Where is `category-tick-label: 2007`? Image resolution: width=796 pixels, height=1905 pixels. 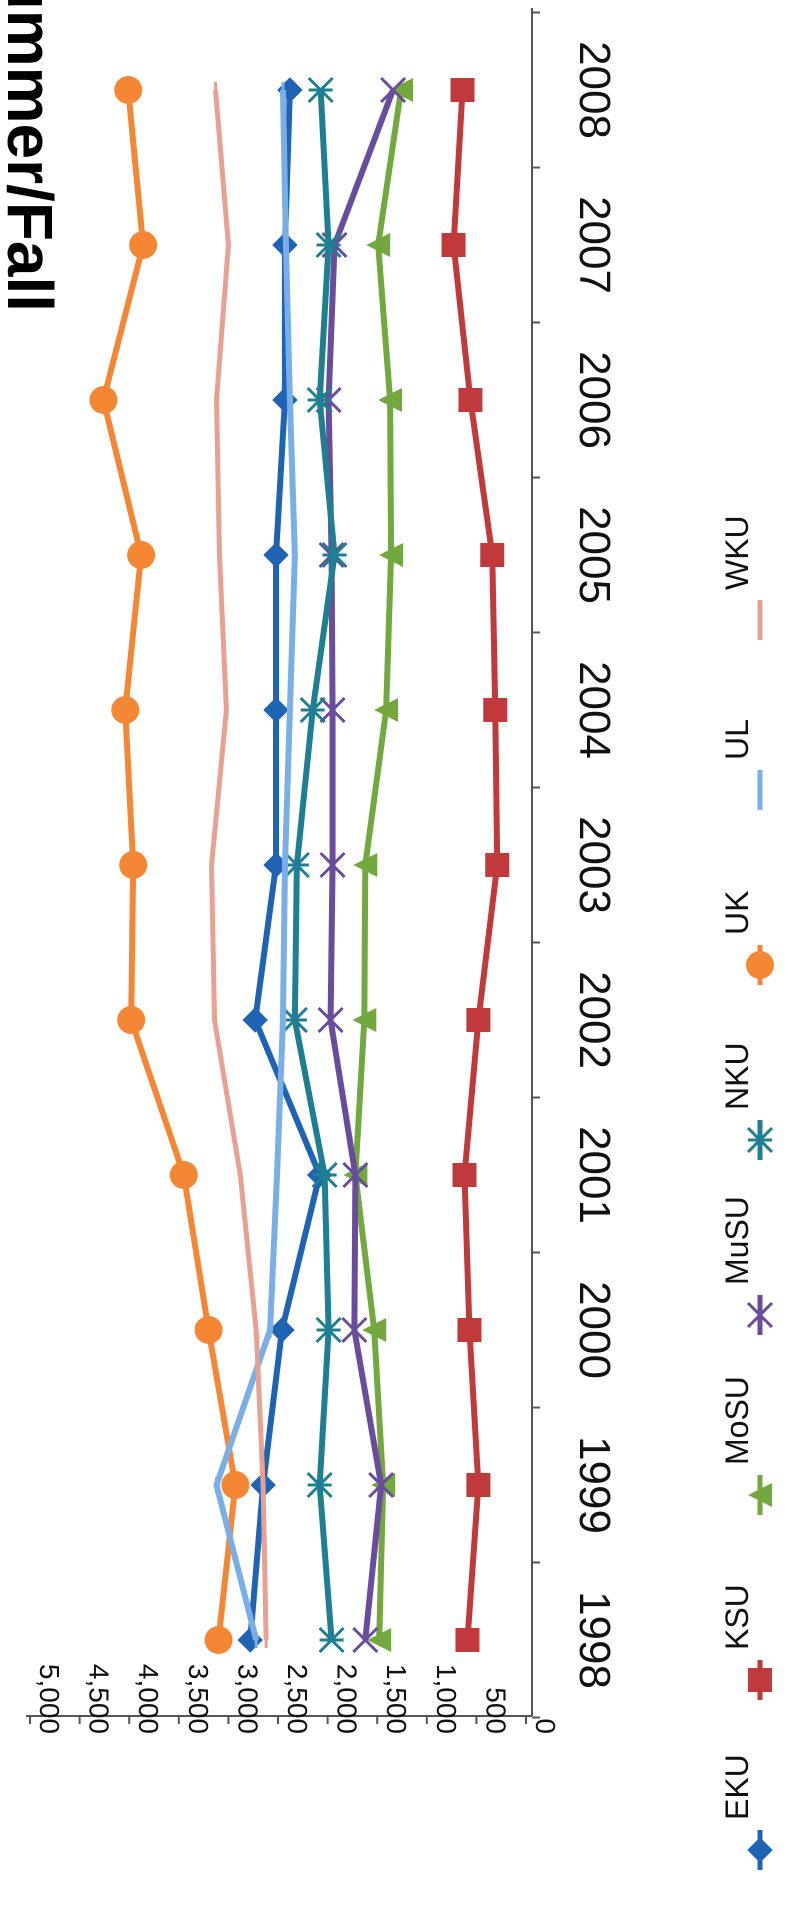
category-tick-label: 2007 is located at coordinates (594, 245).